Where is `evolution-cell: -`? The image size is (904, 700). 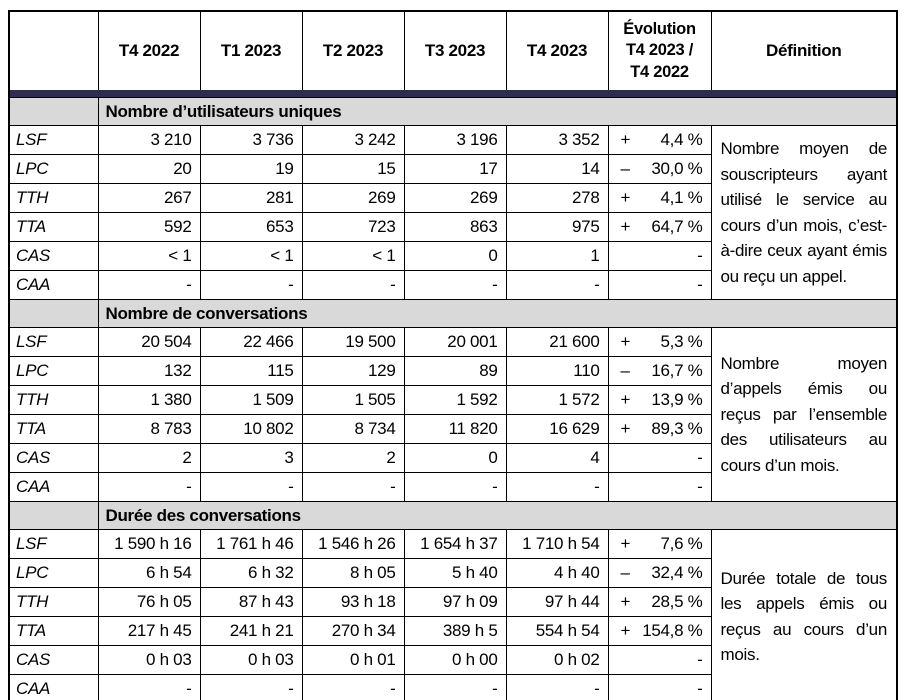 evolution-cell: - is located at coordinates (659, 660).